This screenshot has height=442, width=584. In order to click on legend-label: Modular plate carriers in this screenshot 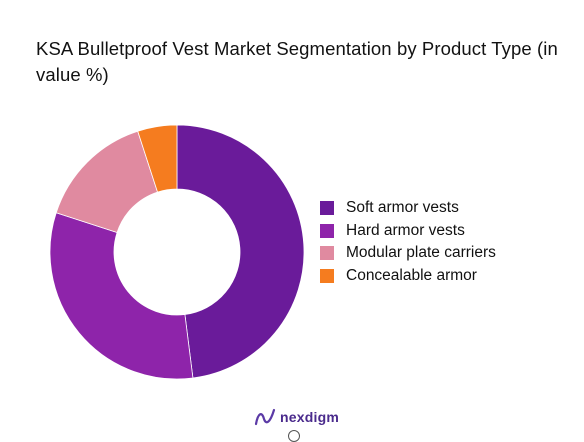, I will do `click(421, 253)`.